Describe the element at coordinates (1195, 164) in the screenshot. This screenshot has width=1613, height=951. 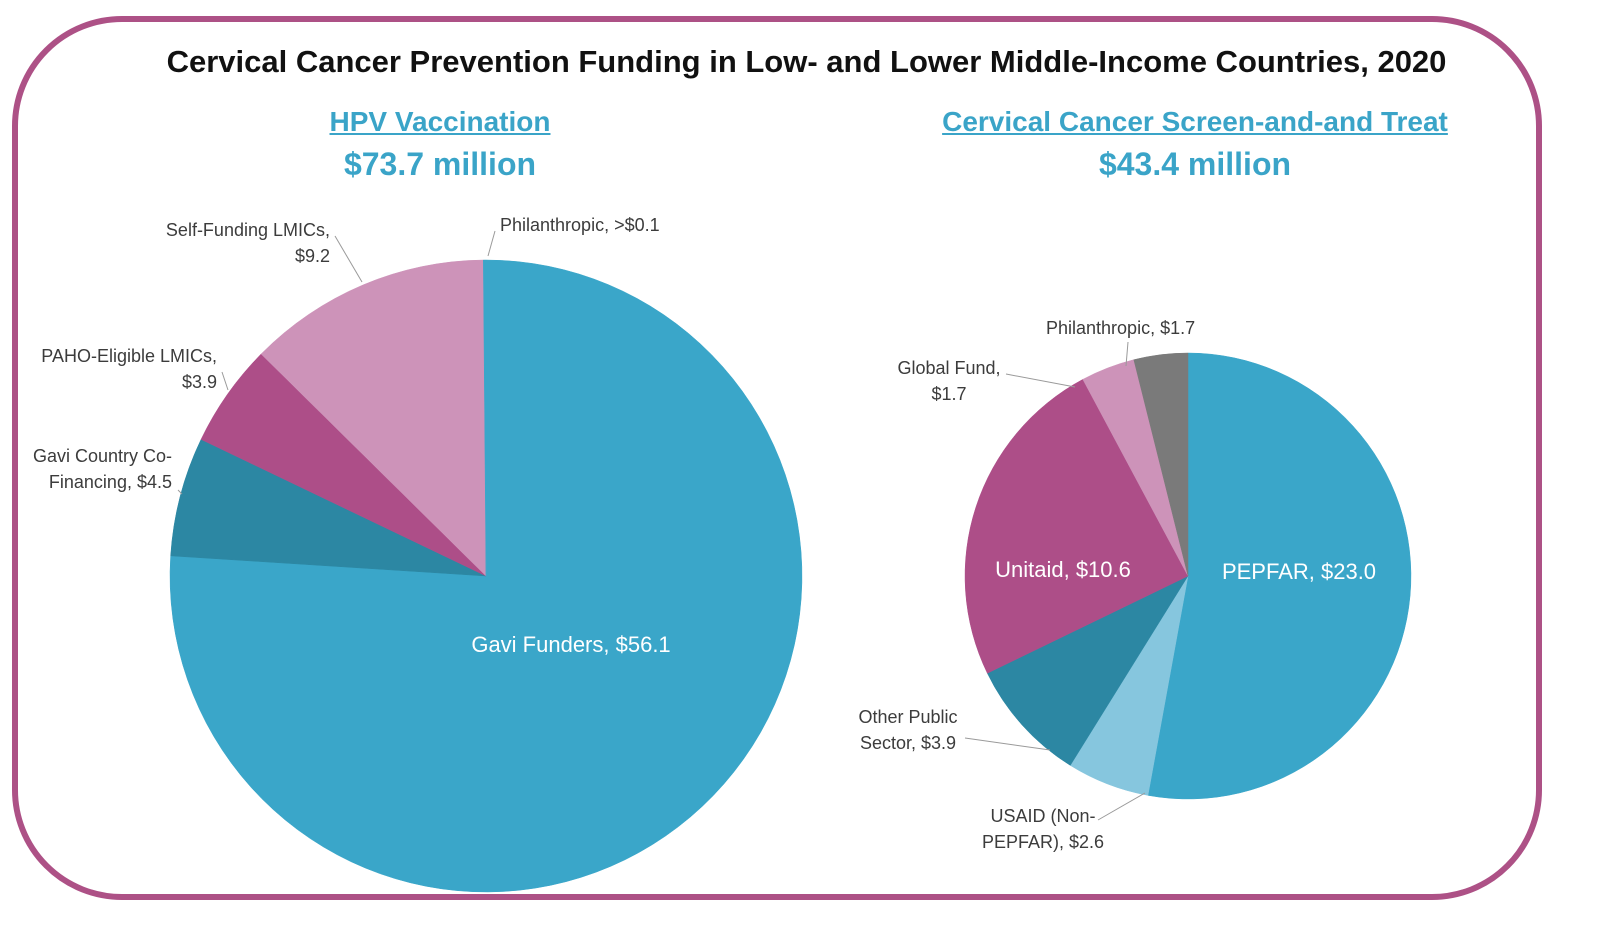
I see `screen-treat-chart-total: $43.4 million` at that location.